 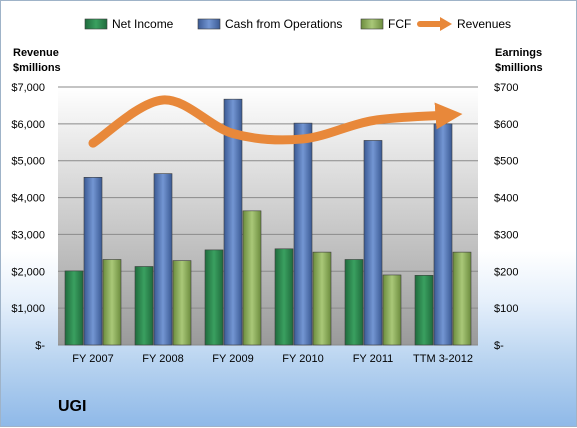 I want to click on cash-from-operations-legend-swatch, so click(x=209, y=24).